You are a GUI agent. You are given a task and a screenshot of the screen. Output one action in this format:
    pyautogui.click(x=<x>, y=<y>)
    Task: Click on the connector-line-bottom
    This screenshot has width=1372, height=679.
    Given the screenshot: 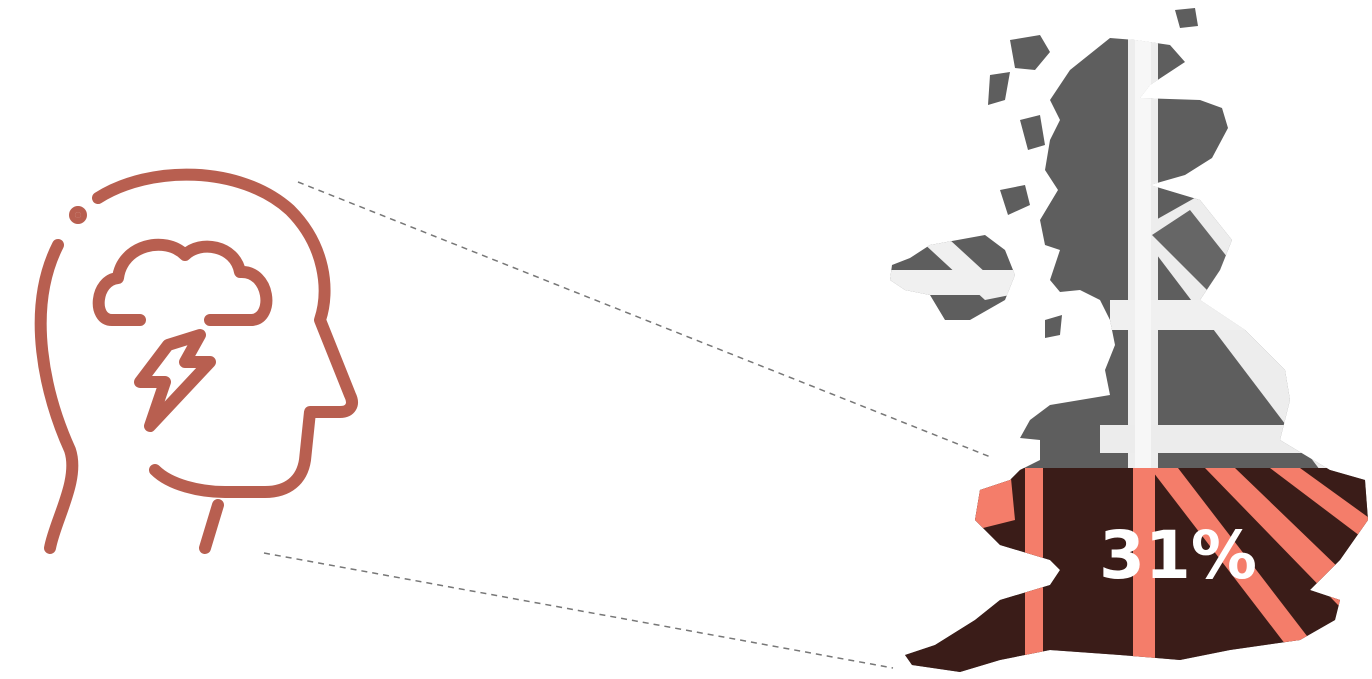 What is the action you would take?
    pyautogui.click(x=578, y=610)
    